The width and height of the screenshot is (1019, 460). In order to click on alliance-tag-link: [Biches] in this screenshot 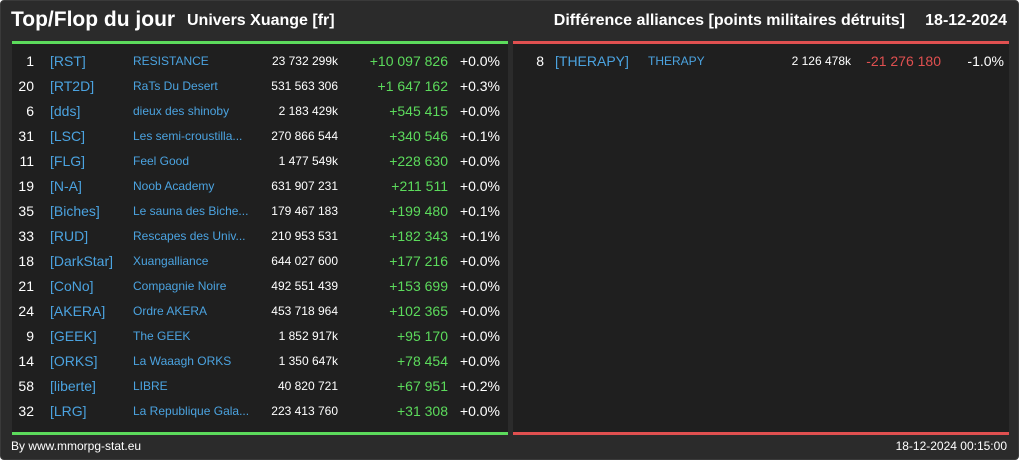, I will do `click(75, 211)`.